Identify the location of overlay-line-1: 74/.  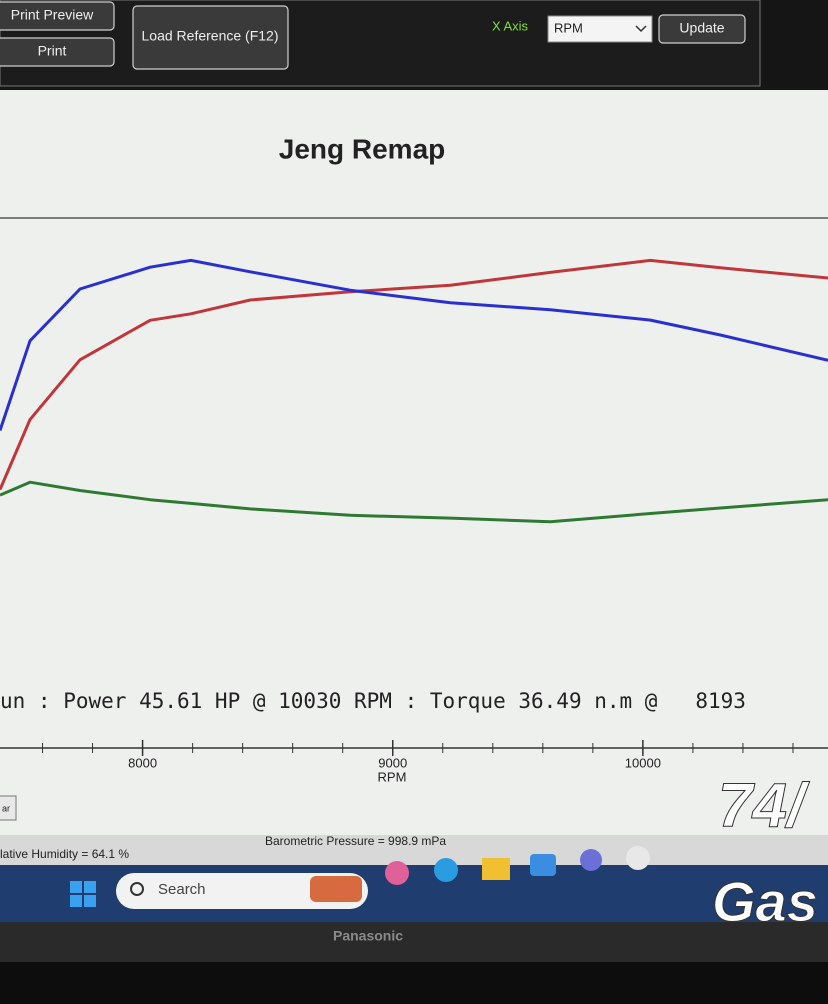
(764, 805).